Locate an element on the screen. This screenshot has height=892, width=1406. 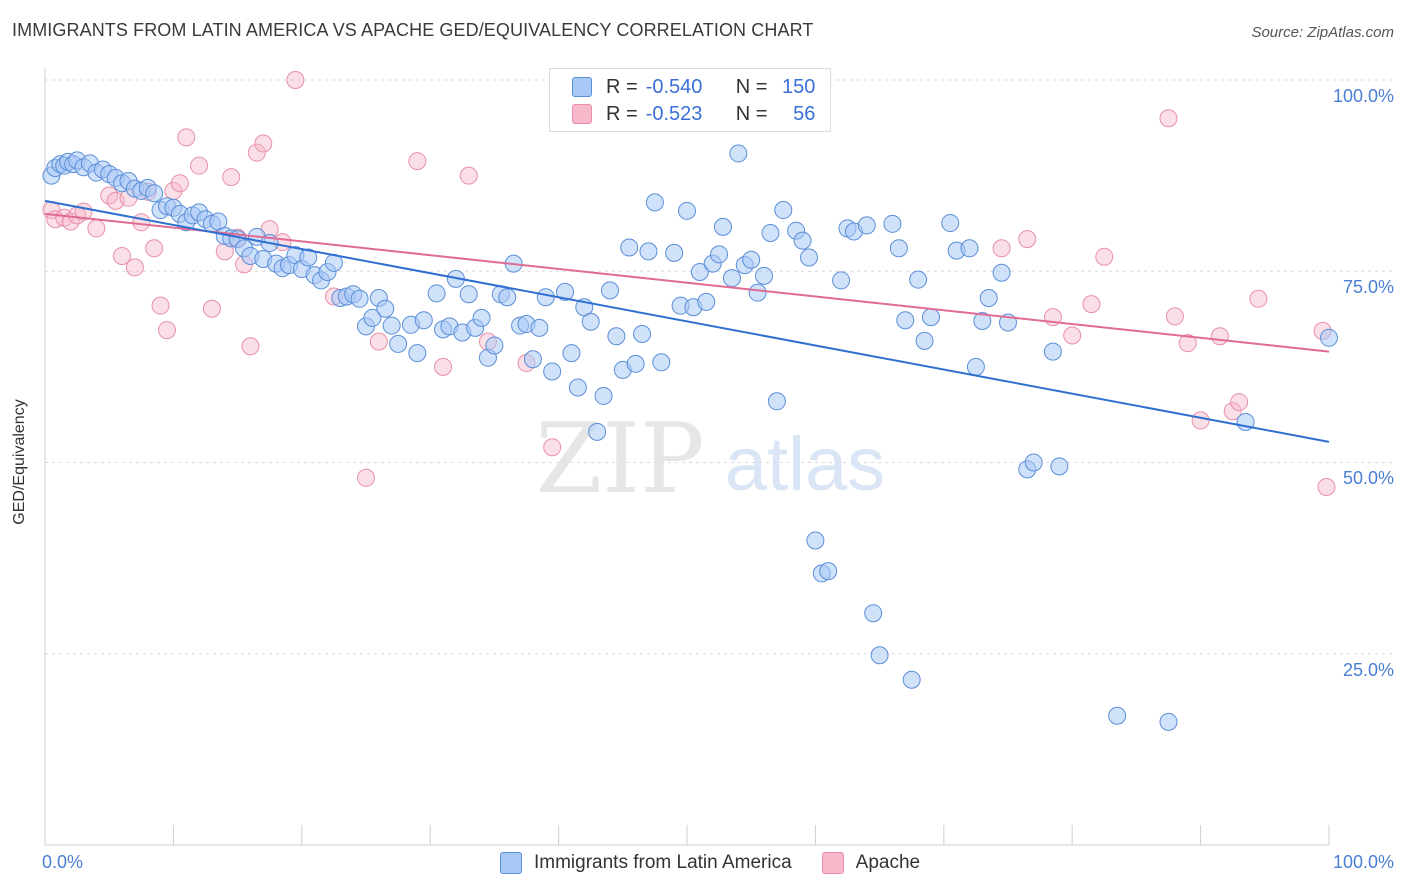
y-tick-100: 100.0% is located at coordinates (1363, 96).